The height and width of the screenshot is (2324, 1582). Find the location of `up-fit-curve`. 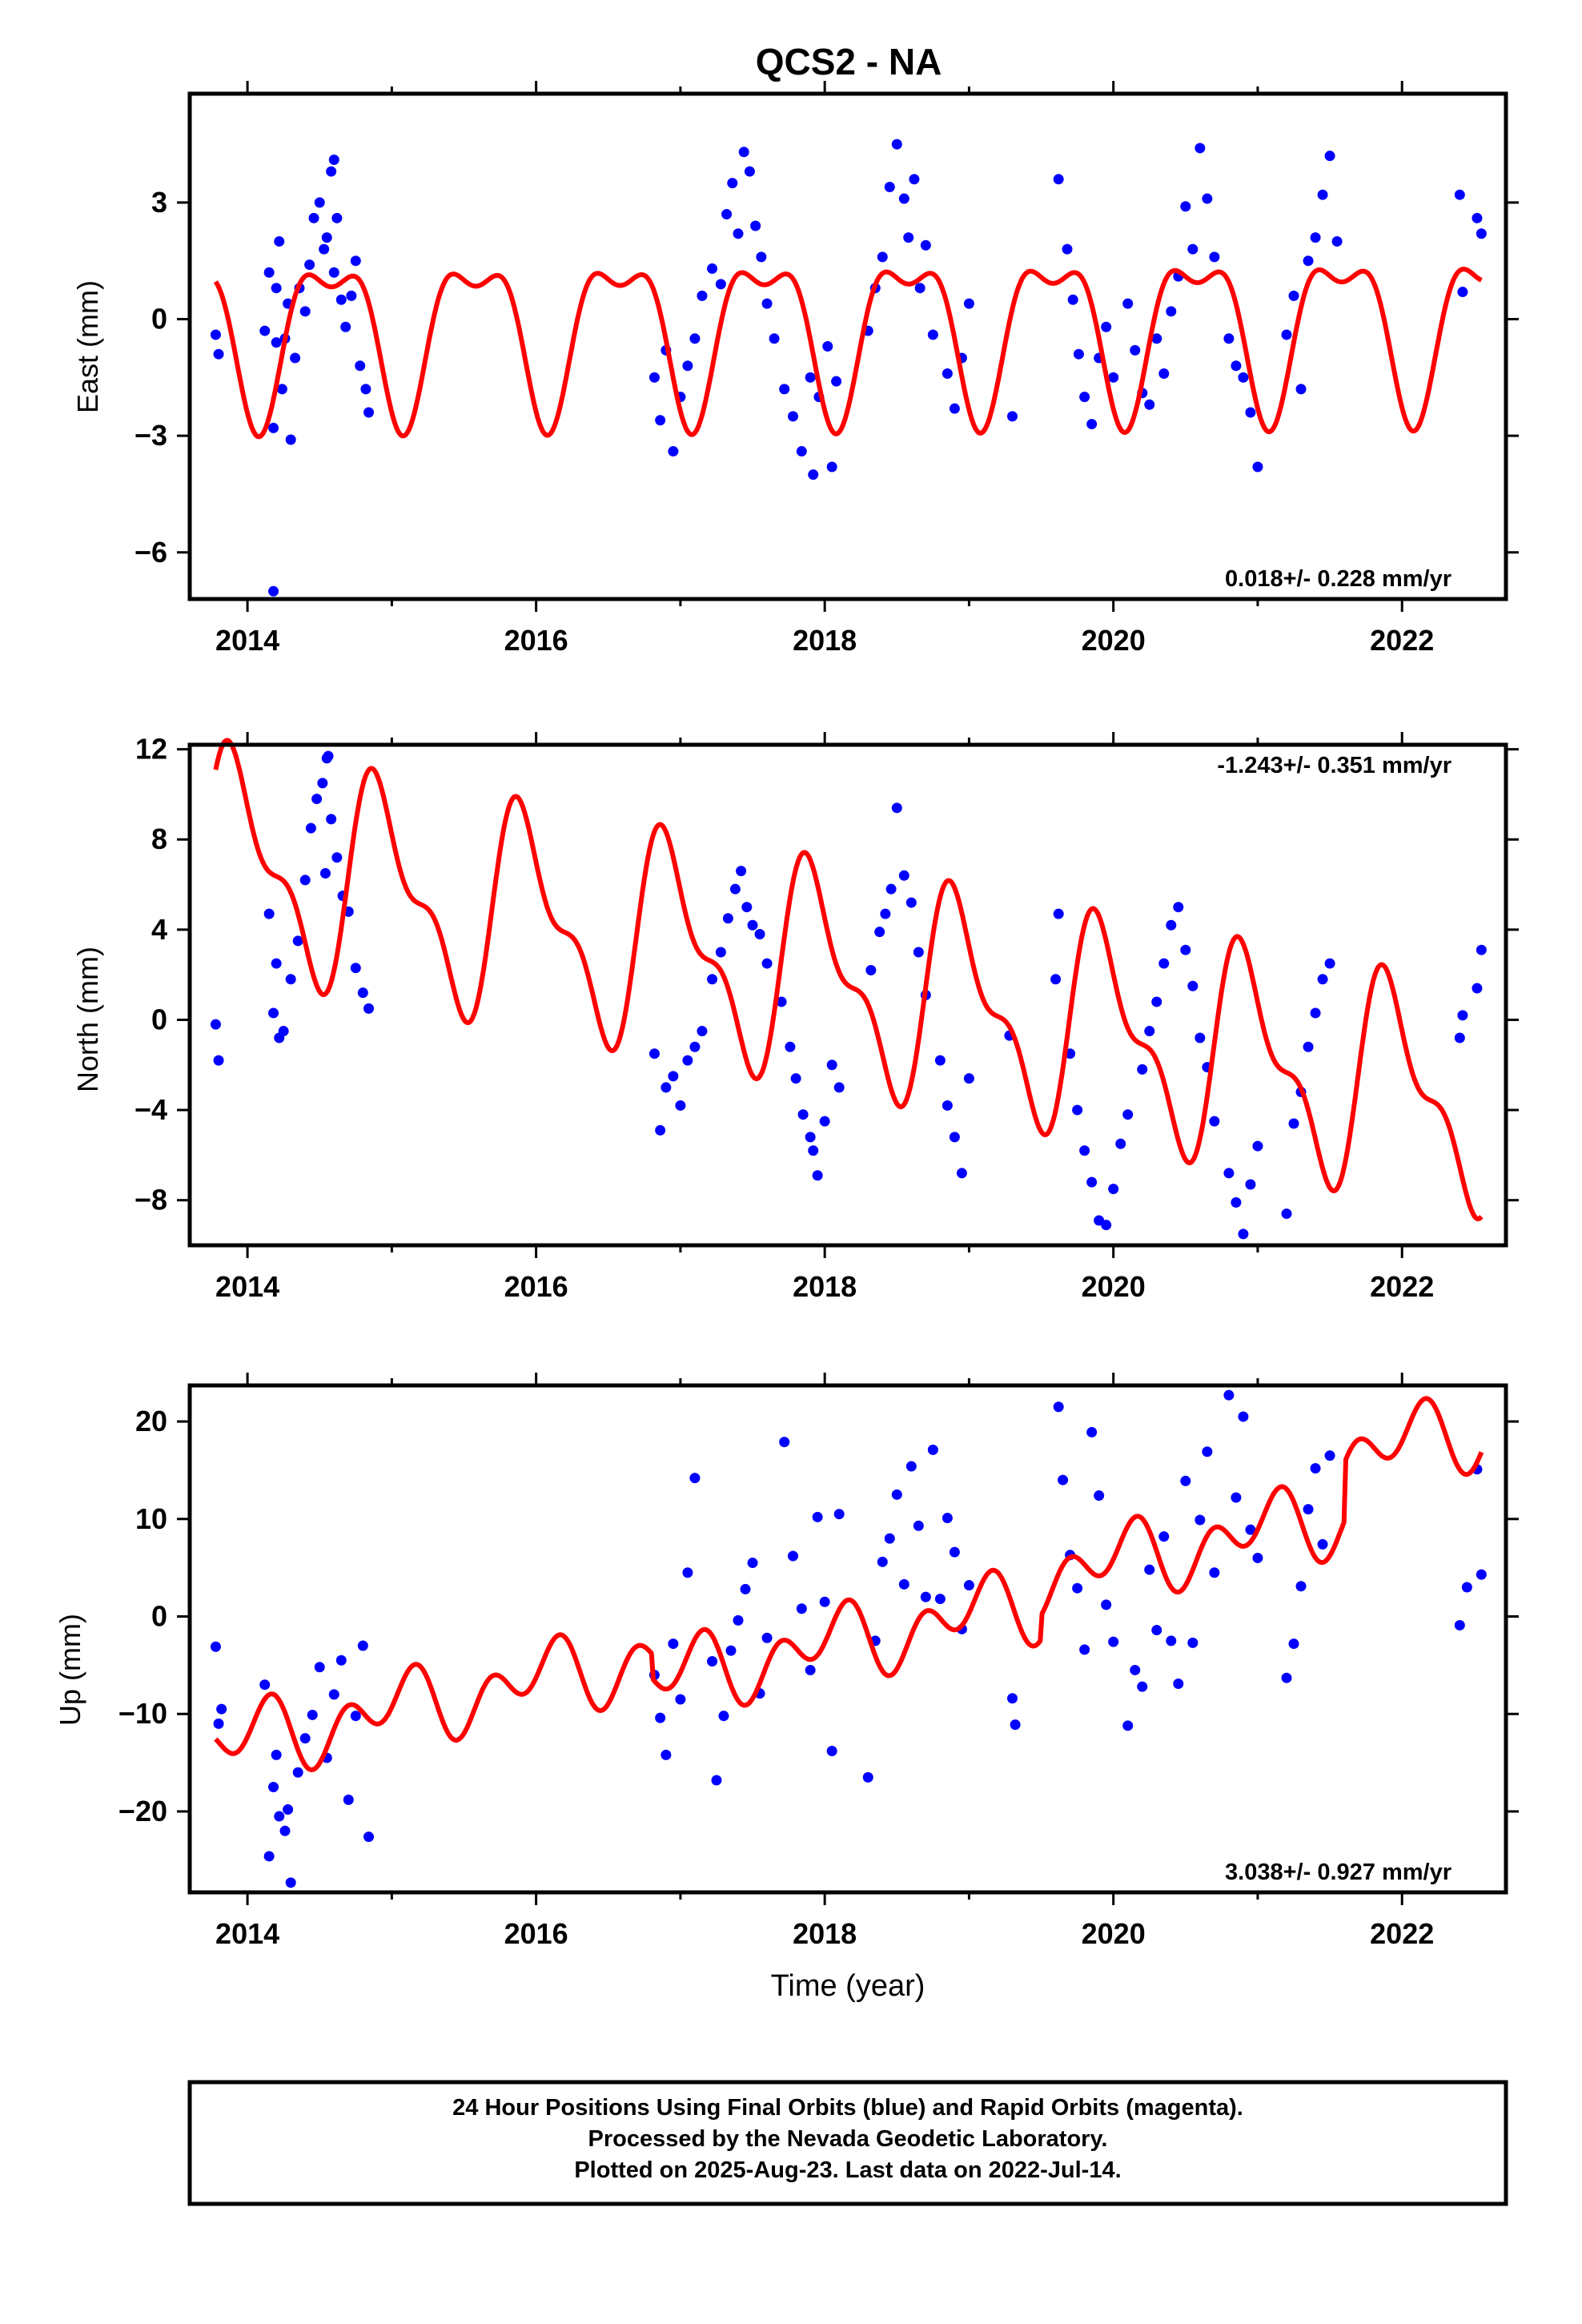

up-fit-curve is located at coordinates (849, 1584).